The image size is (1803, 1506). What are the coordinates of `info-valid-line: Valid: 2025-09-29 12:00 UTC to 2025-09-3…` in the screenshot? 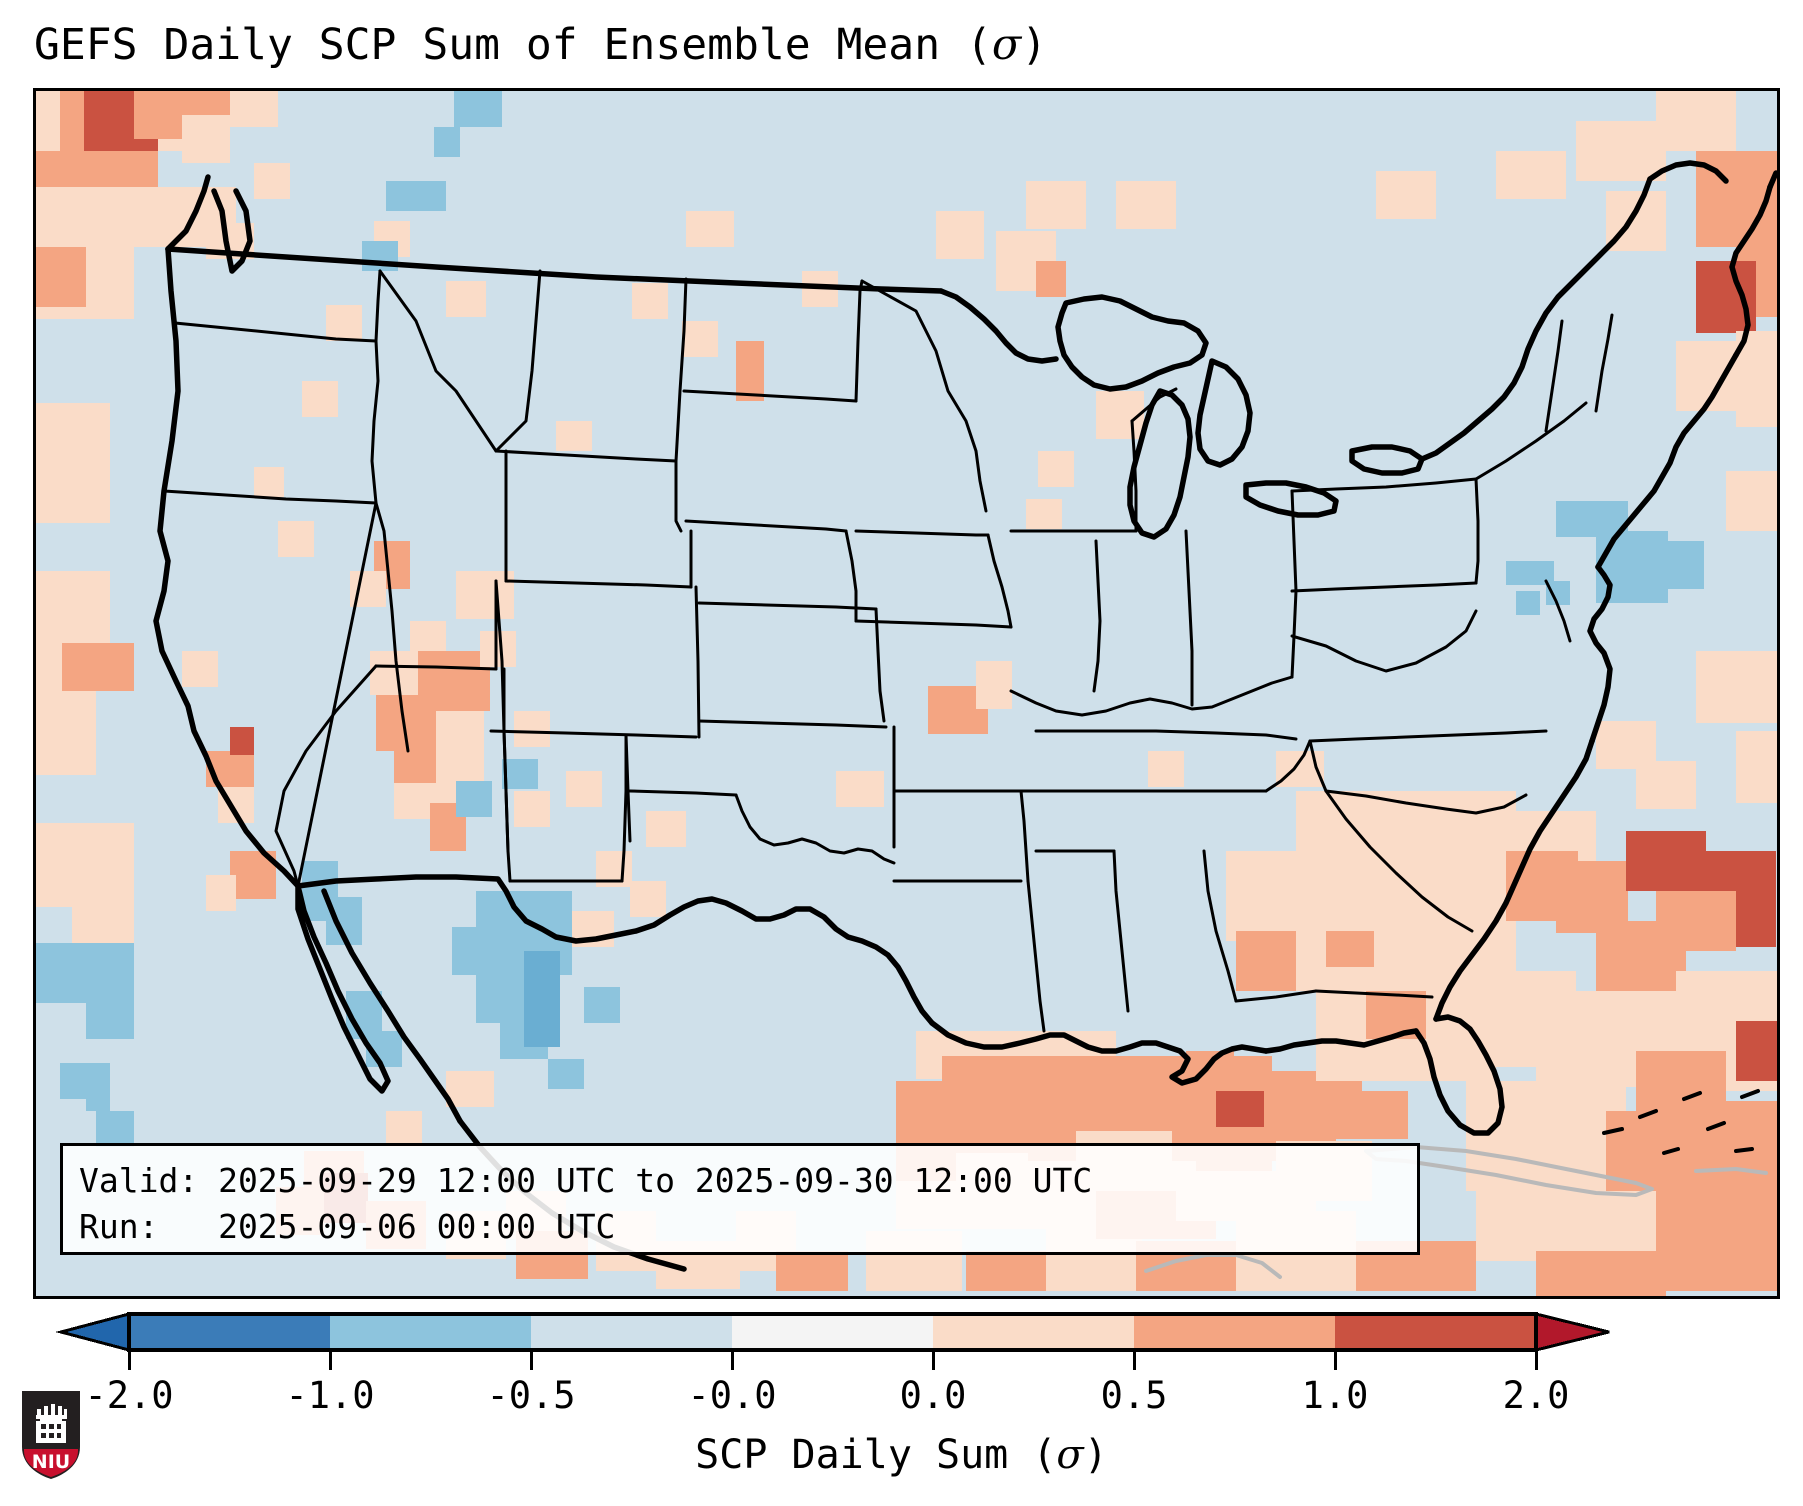 It's located at (586, 1180).